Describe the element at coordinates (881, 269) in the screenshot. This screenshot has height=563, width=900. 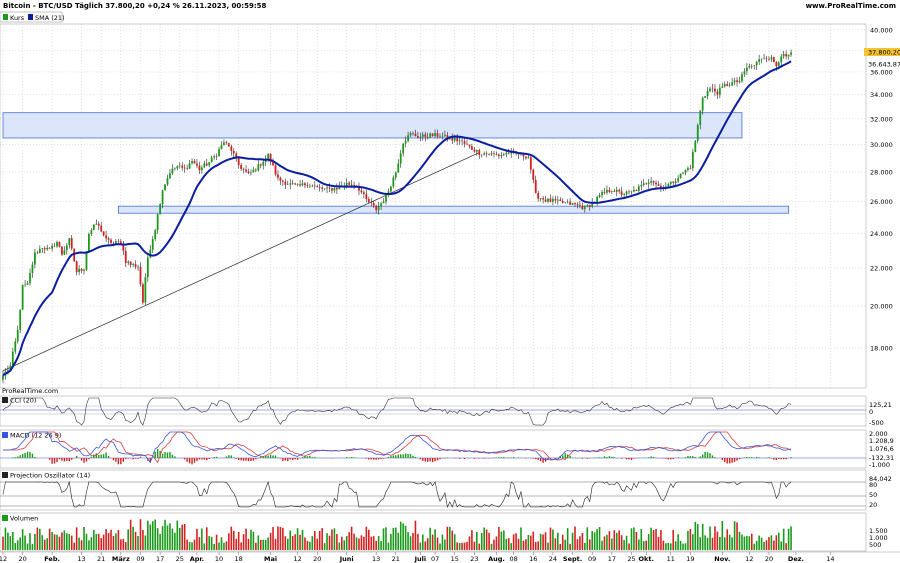
I see `y-tick-9: 22.000` at that location.